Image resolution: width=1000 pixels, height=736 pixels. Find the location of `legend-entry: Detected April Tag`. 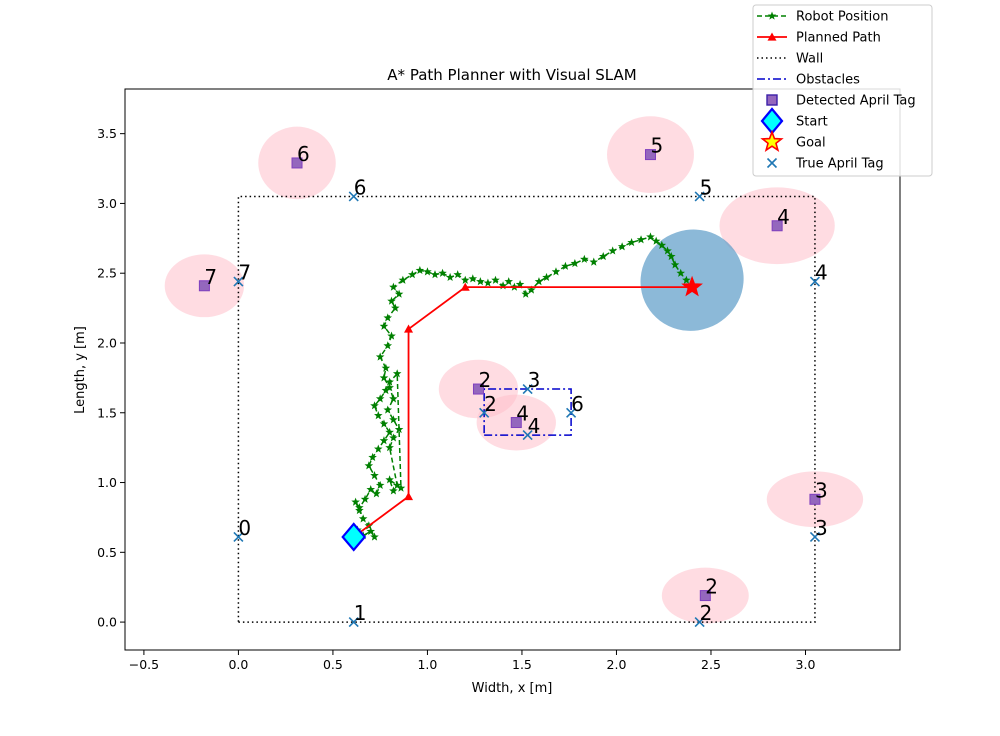

legend-entry: Detected April Tag is located at coordinates (841, 101).